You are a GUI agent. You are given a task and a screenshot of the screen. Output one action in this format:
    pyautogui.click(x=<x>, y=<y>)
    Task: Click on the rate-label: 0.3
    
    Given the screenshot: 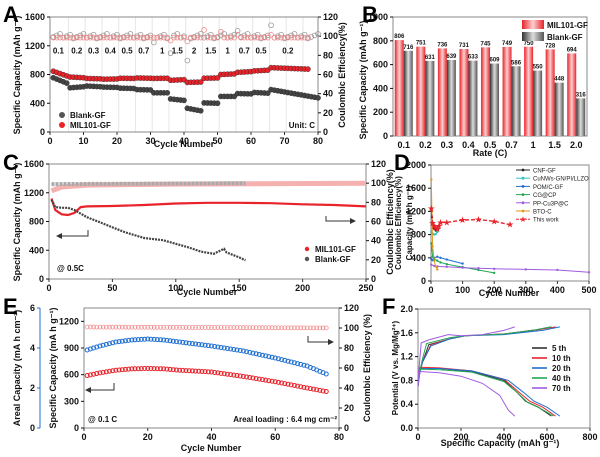 What is the action you would take?
    pyautogui.click(x=94, y=51)
    